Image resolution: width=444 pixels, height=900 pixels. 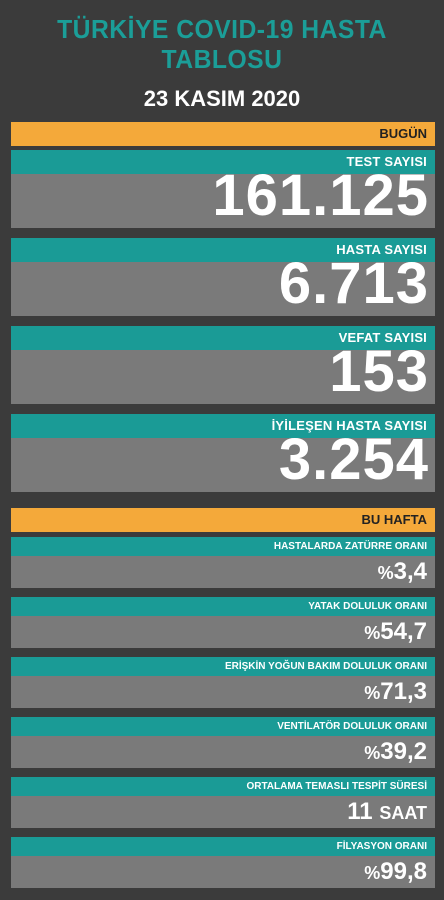 I want to click on week-value: %54,7, so click(x=395, y=631).